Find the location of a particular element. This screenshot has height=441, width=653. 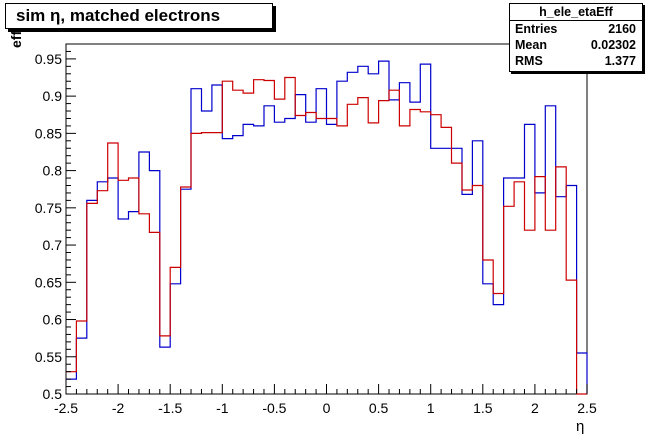

y-tick-label: 0.75 is located at coordinates (48, 208).